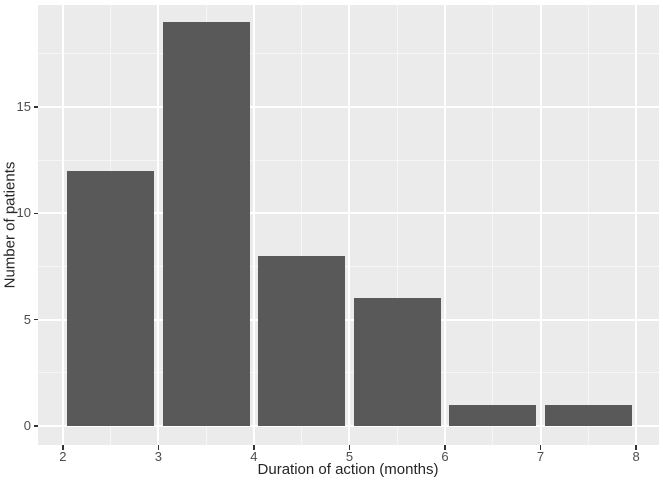 Image resolution: width=663 pixels, height=480 pixels. Describe the element at coordinates (23, 213) in the screenshot. I see `y-tick-label: 10` at that location.